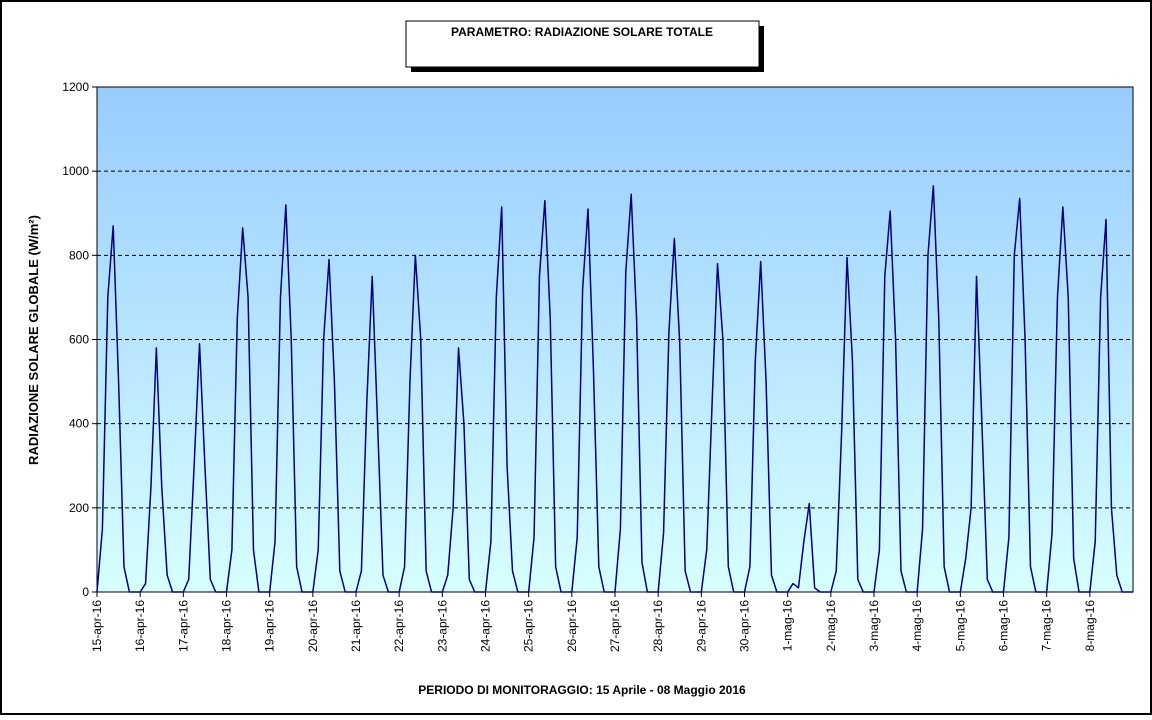 The height and width of the screenshot is (720, 1152). Describe the element at coordinates (79, 424) in the screenshot. I see `y-tick-label: 400` at that location.